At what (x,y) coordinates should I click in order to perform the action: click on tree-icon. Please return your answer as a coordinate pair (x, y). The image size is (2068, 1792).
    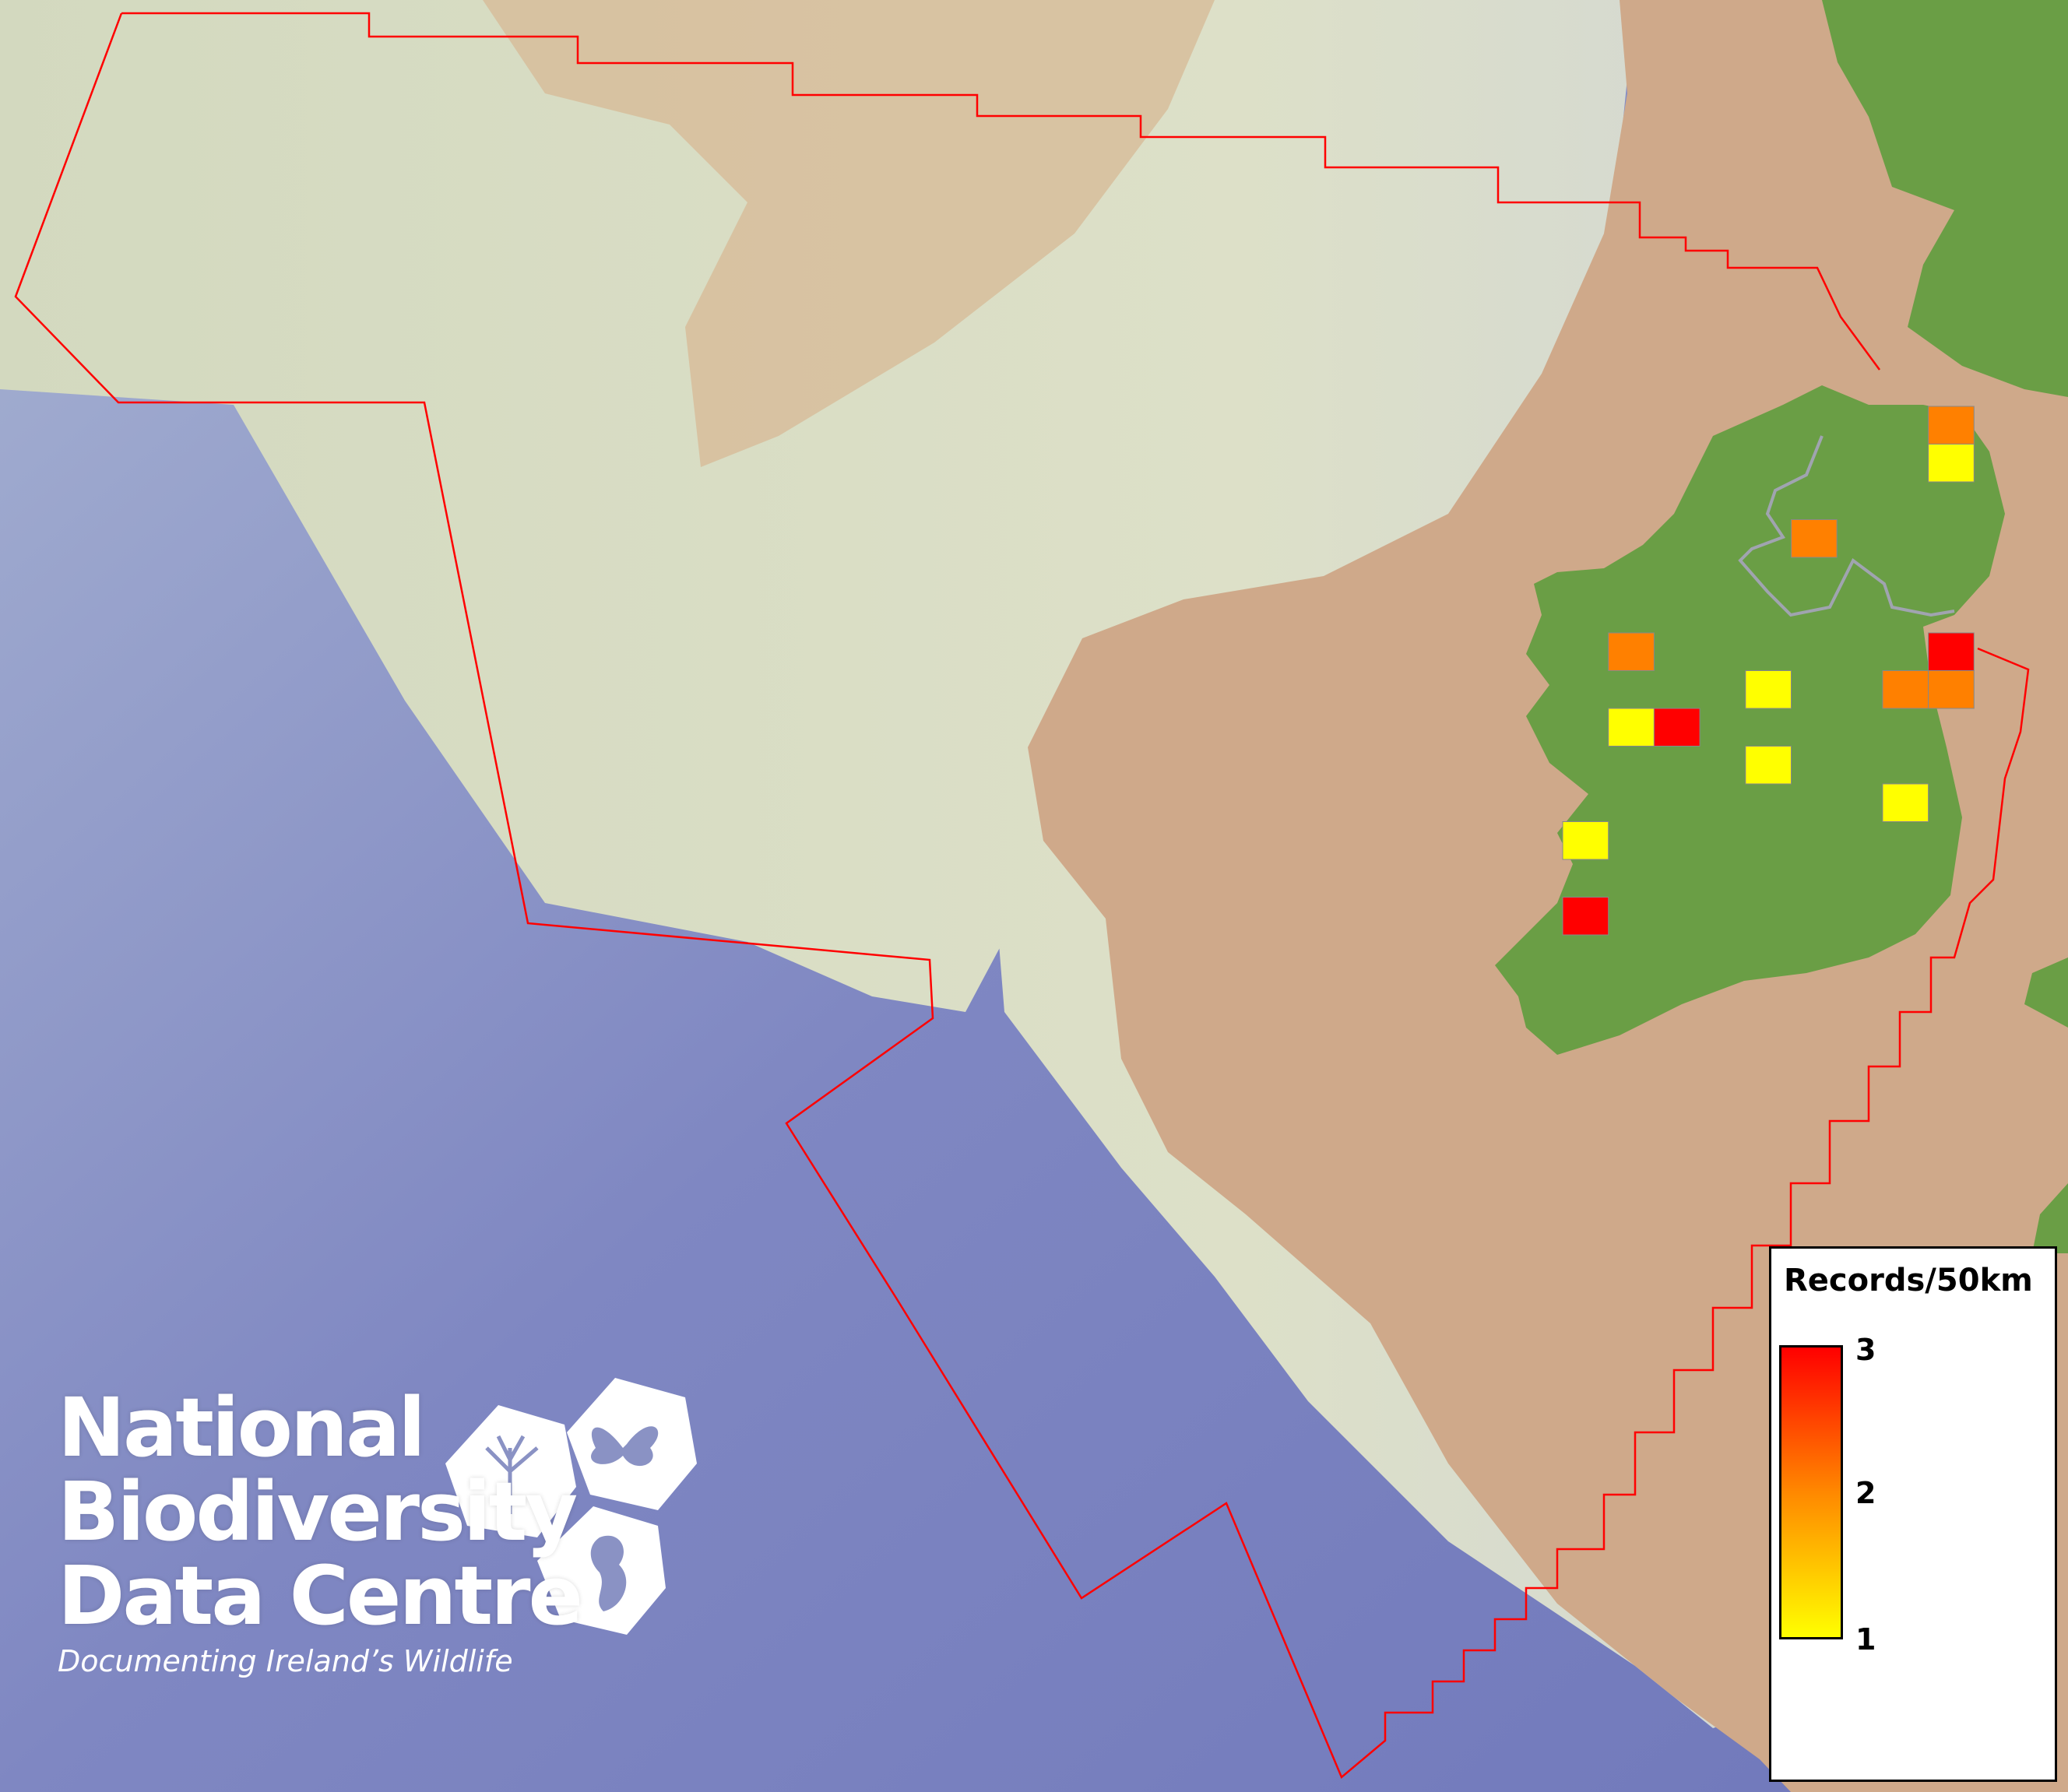
    Looking at the image, I should click on (512, 1474).